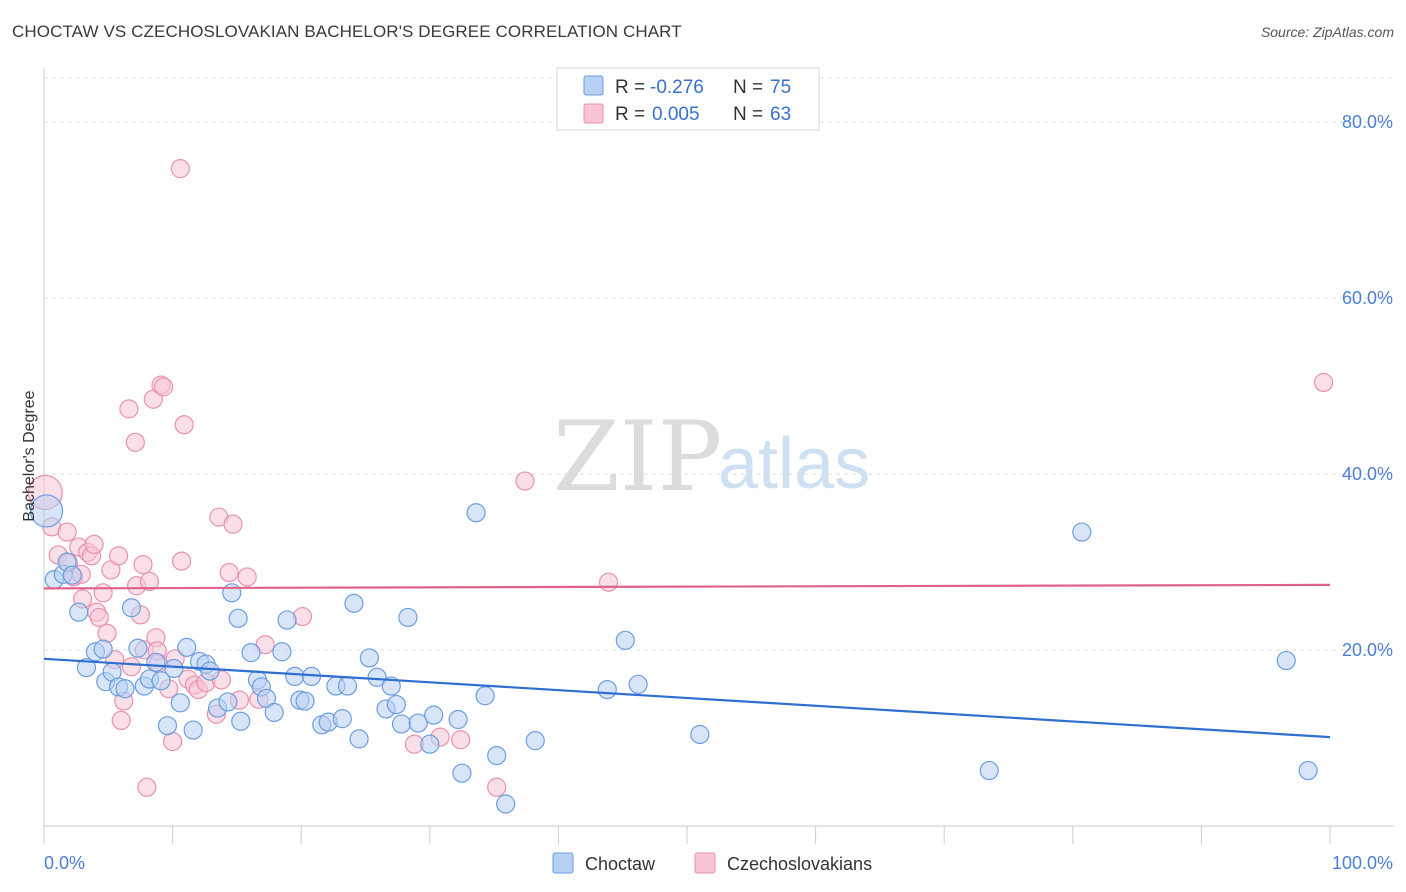 The height and width of the screenshot is (892, 1406). I want to click on bottom-legend: Choctaw Czechoslovakians, so click(712, 863).